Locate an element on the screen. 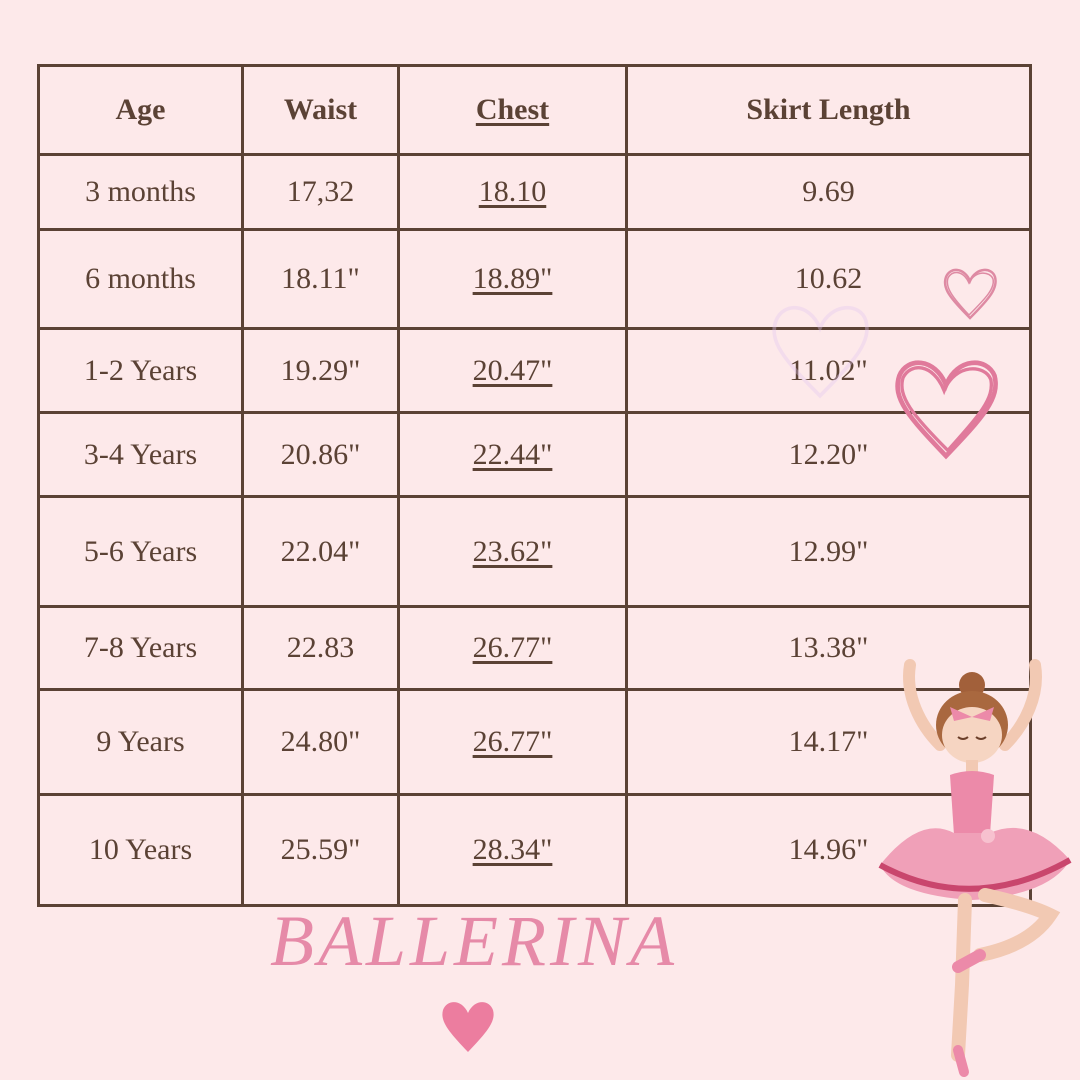 The image size is (1080, 1080). cell-waist: 18.11" is located at coordinates (320, 279).